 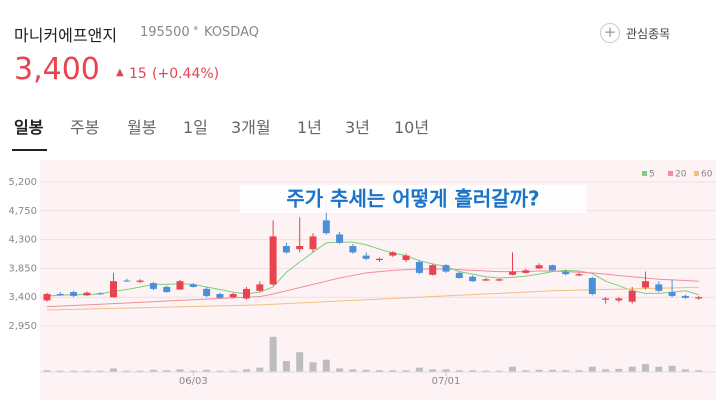 What do you see at coordinates (138, 74) in the screenshot?
I see `change: 15` at bounding box center [138, 74].